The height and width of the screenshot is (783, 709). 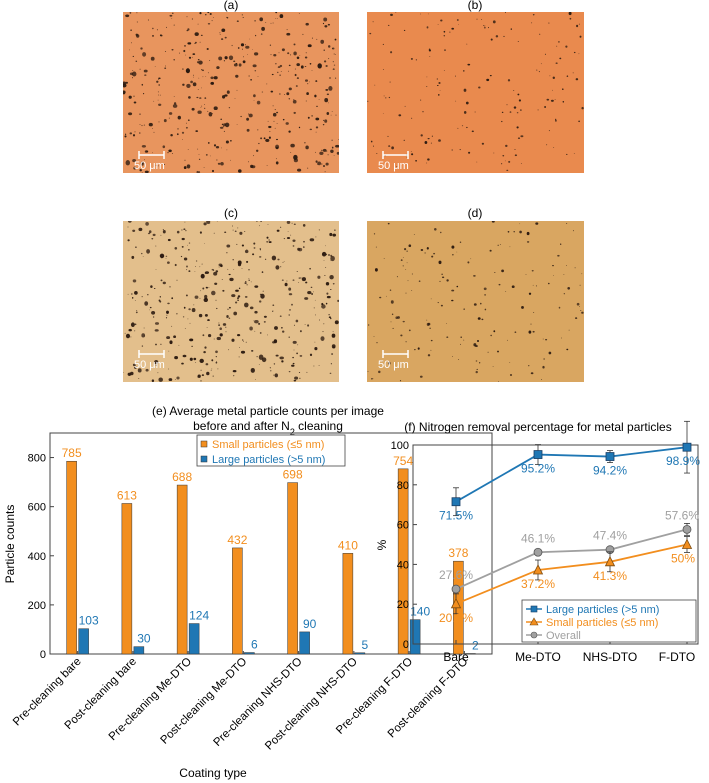 I want to click on bar-label-small: 754, so click(x=403, y=461).